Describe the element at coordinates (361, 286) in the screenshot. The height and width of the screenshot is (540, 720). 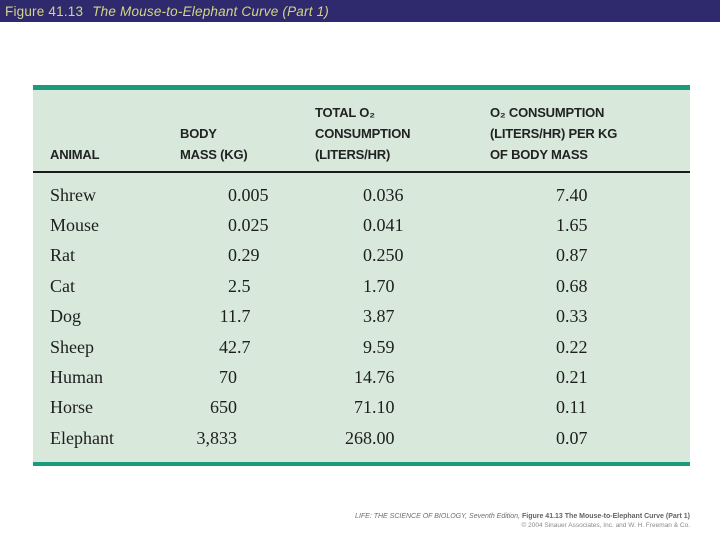
I see `table-row: Cat 2.5 1.70 0.68` at that location.